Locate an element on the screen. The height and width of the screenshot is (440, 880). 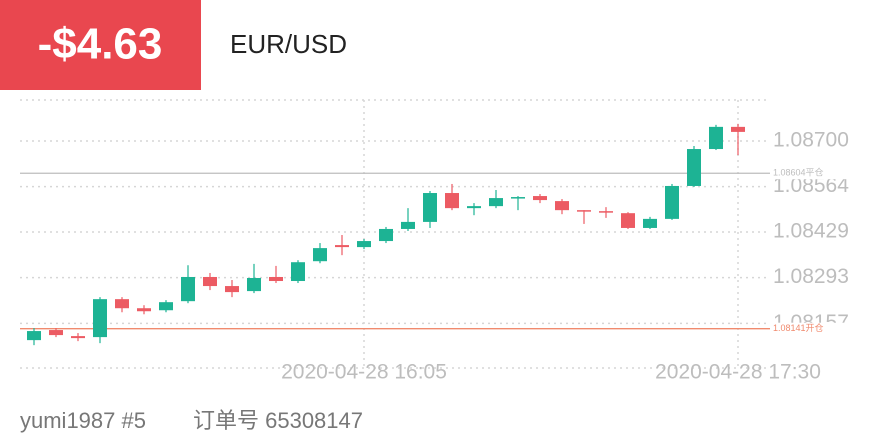
y-tick-label: 1.08564 is located at coordinates (811, 185).